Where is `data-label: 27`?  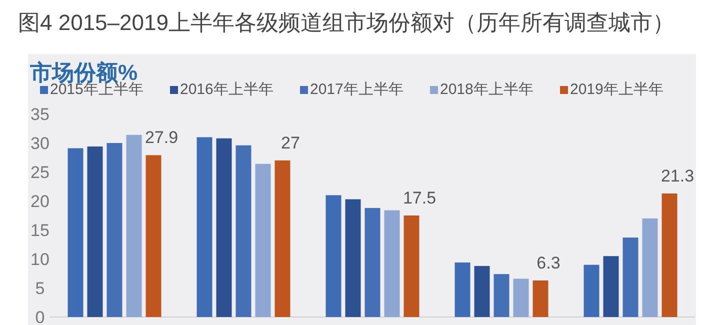
data-label: 27 is located at coordinates (290, 142).